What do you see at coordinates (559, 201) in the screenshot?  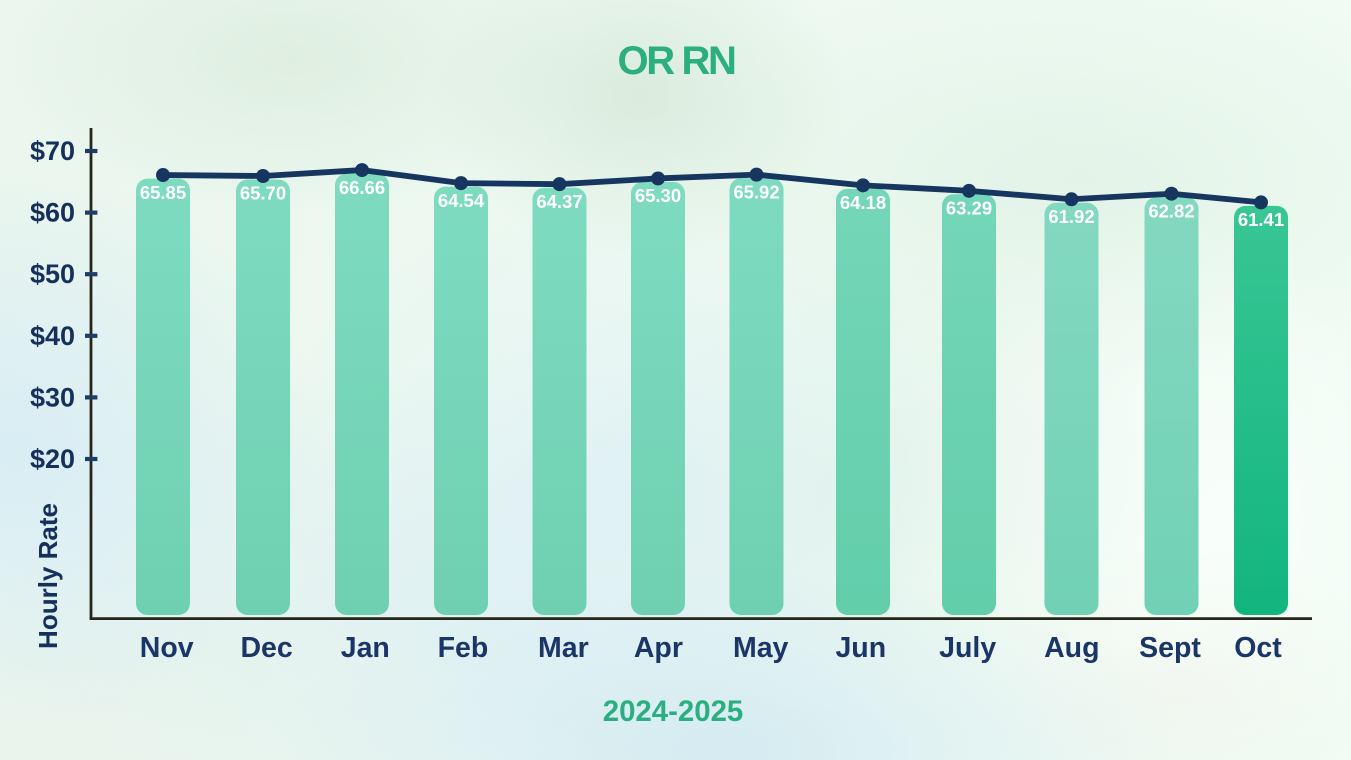 I see `svg-text: 64.37` at bounding box center [559, 201].